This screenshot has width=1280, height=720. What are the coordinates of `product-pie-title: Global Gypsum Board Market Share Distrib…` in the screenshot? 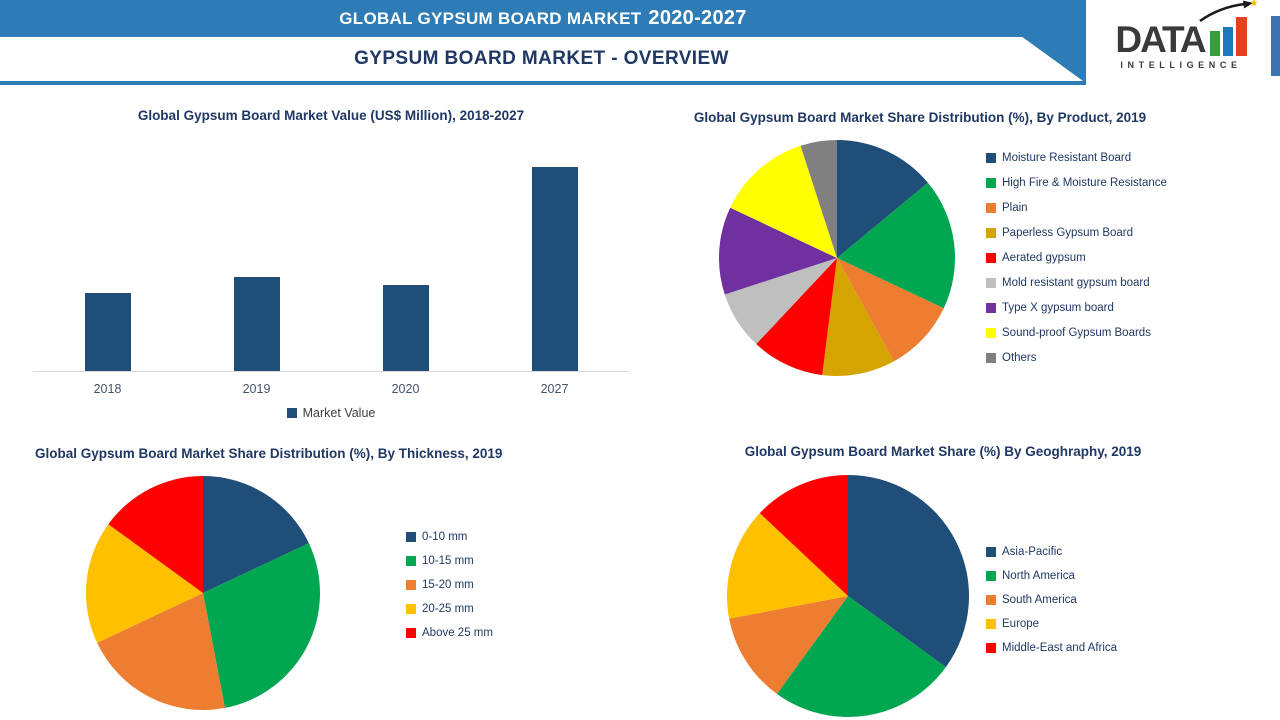 It's located at (920, 117).